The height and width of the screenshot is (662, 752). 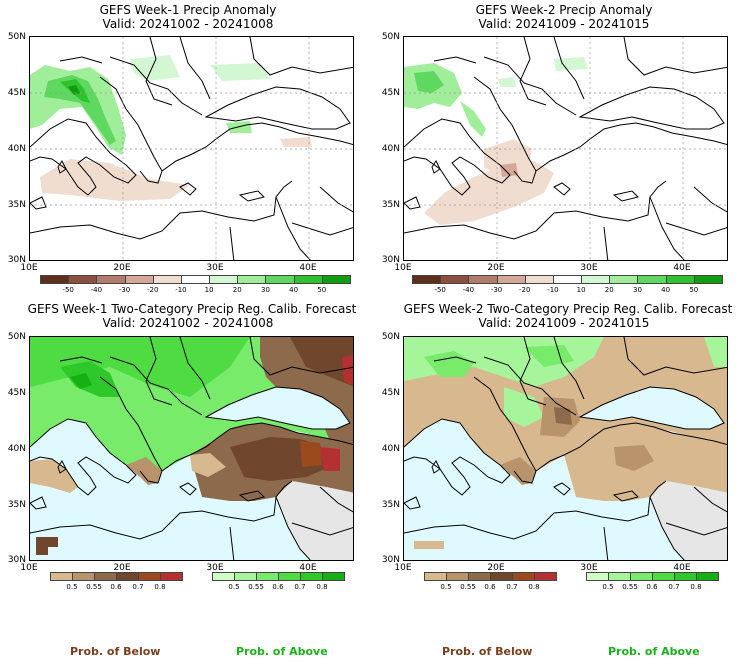 I want to click on colorbar-tick-label: 40, so click(x=294, y=290).